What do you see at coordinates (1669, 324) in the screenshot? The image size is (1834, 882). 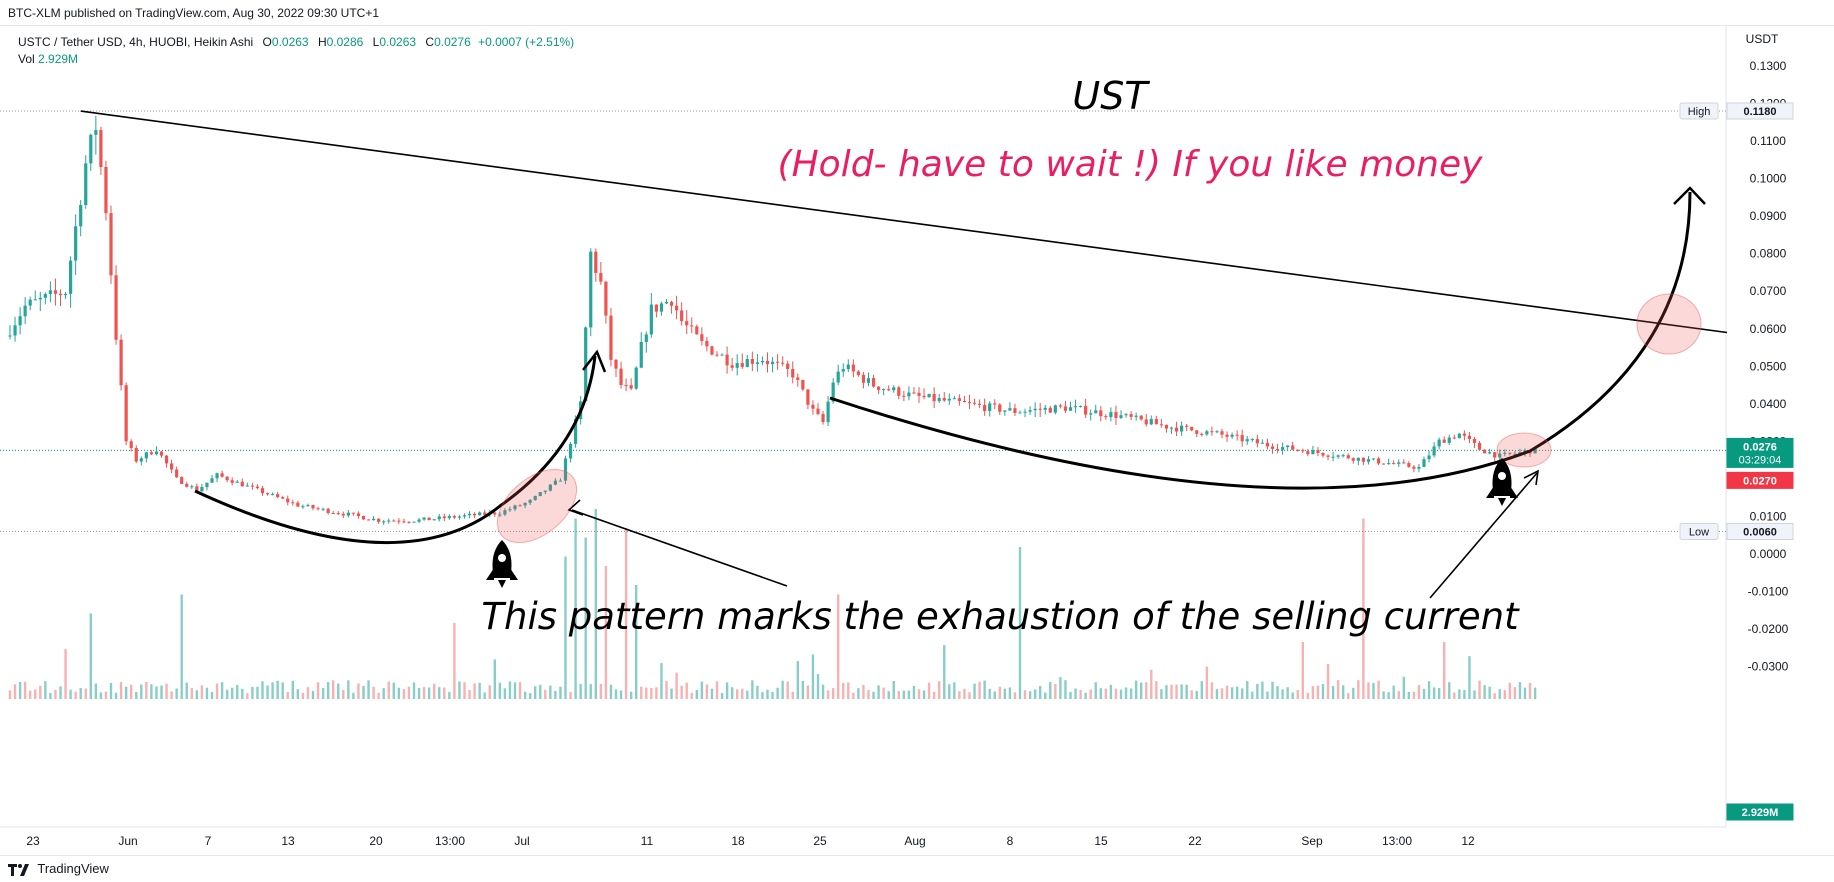 I see `breakout-highlight-ellipse` at bounding box center [1669, 324].